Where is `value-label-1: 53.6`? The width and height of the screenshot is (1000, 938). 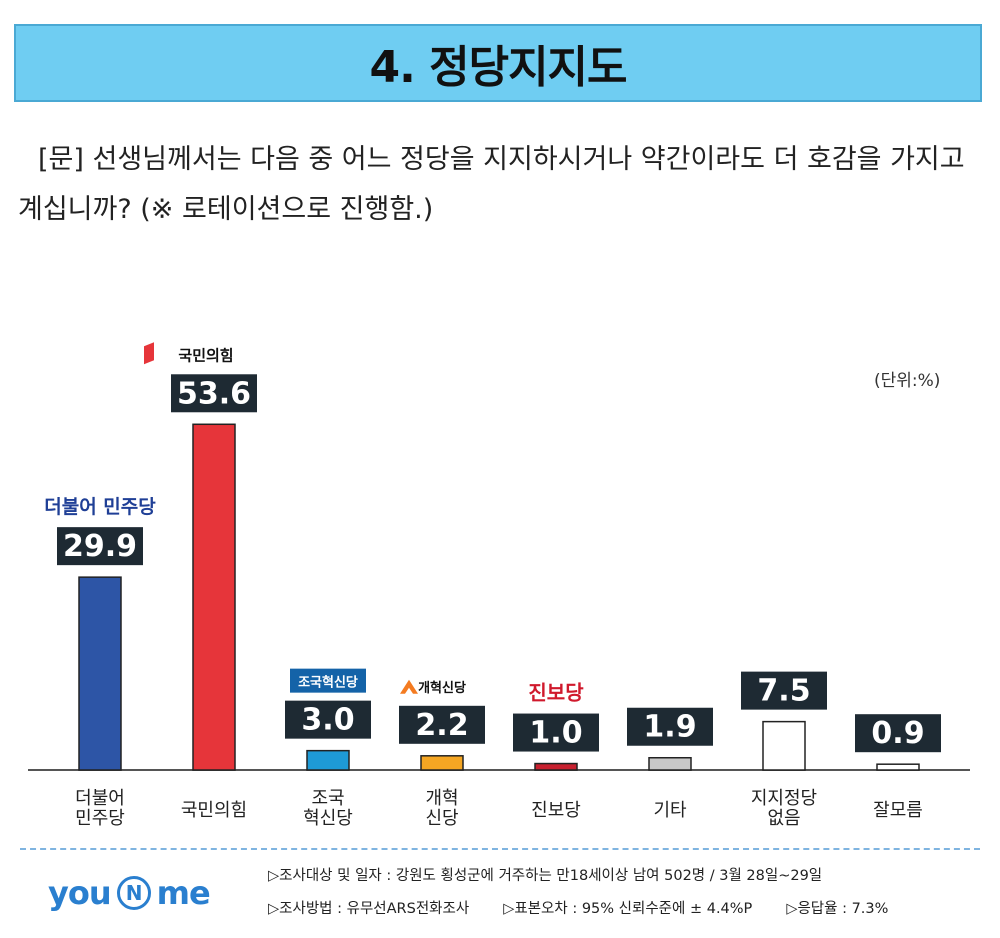 value-label-1: 53.6 is located at coordinates (214, 393).